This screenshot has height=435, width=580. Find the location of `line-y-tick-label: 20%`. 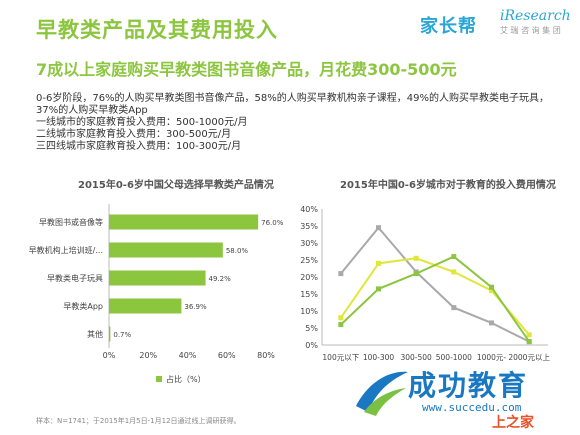

line-y-tick-label: 20% is located at coordinates (309, 277).